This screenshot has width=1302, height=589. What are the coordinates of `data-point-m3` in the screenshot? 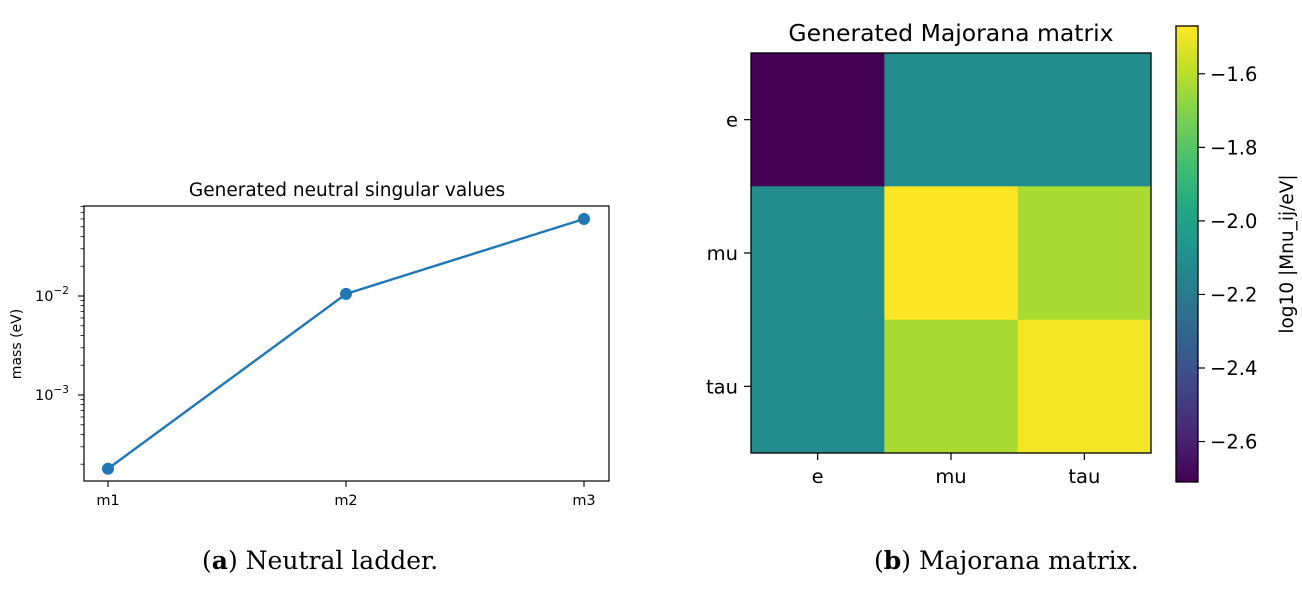 It's located at (584, 218).